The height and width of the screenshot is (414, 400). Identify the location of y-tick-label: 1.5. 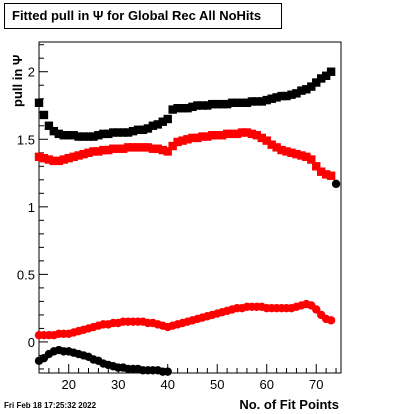
(26, 139).